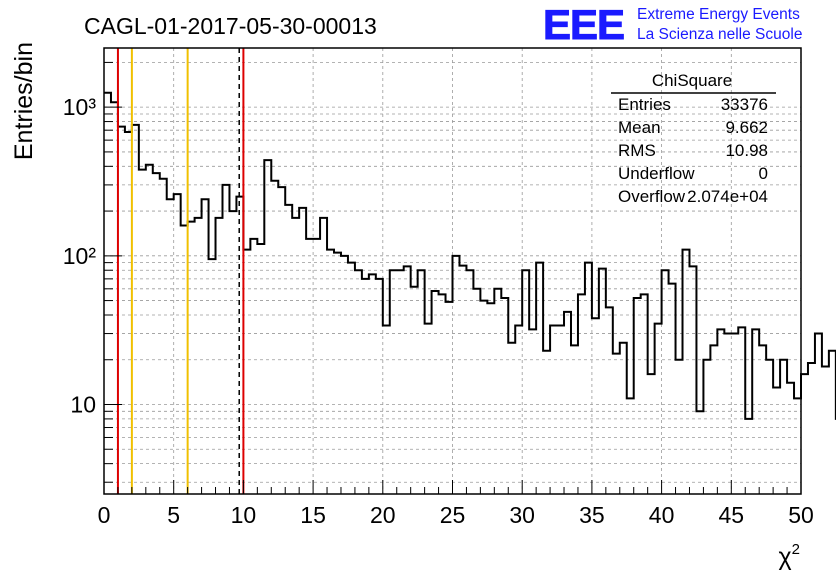  Describe the element at coordinates (732, 515) in the screenshot. I see `x-tick-label: 45` at that location.